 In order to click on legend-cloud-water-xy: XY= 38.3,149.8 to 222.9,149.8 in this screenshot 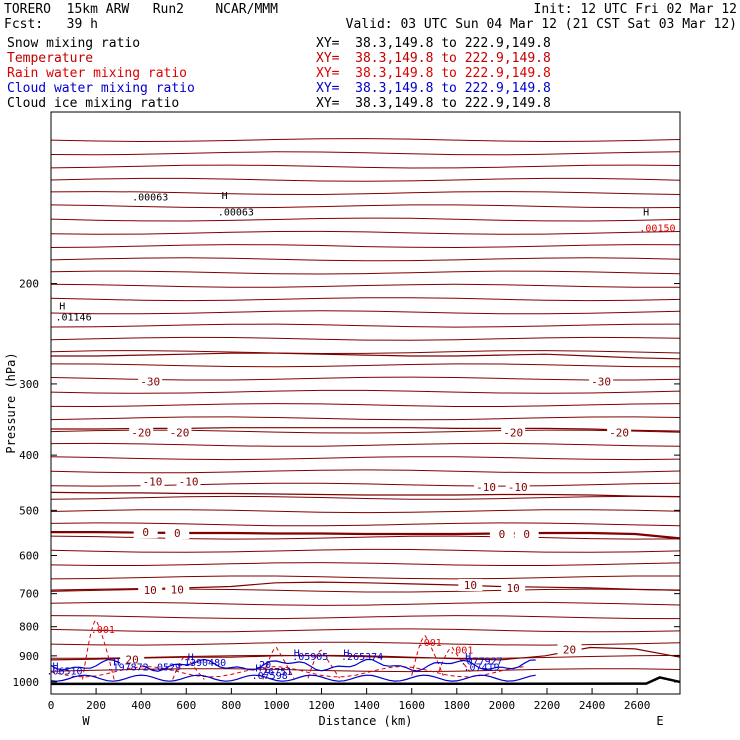, I will do `click(433, 88)`.